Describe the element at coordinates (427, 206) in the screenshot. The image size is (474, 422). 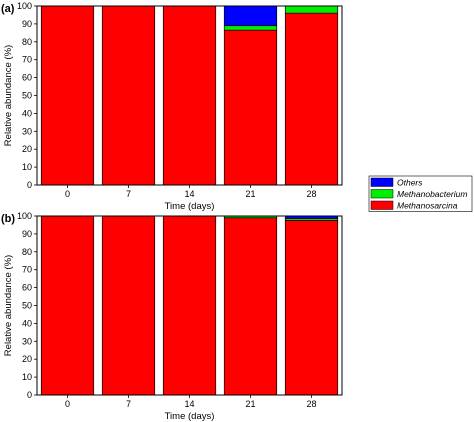
I see `legend-label-methanosarcina: Methanosarcina` at that location.